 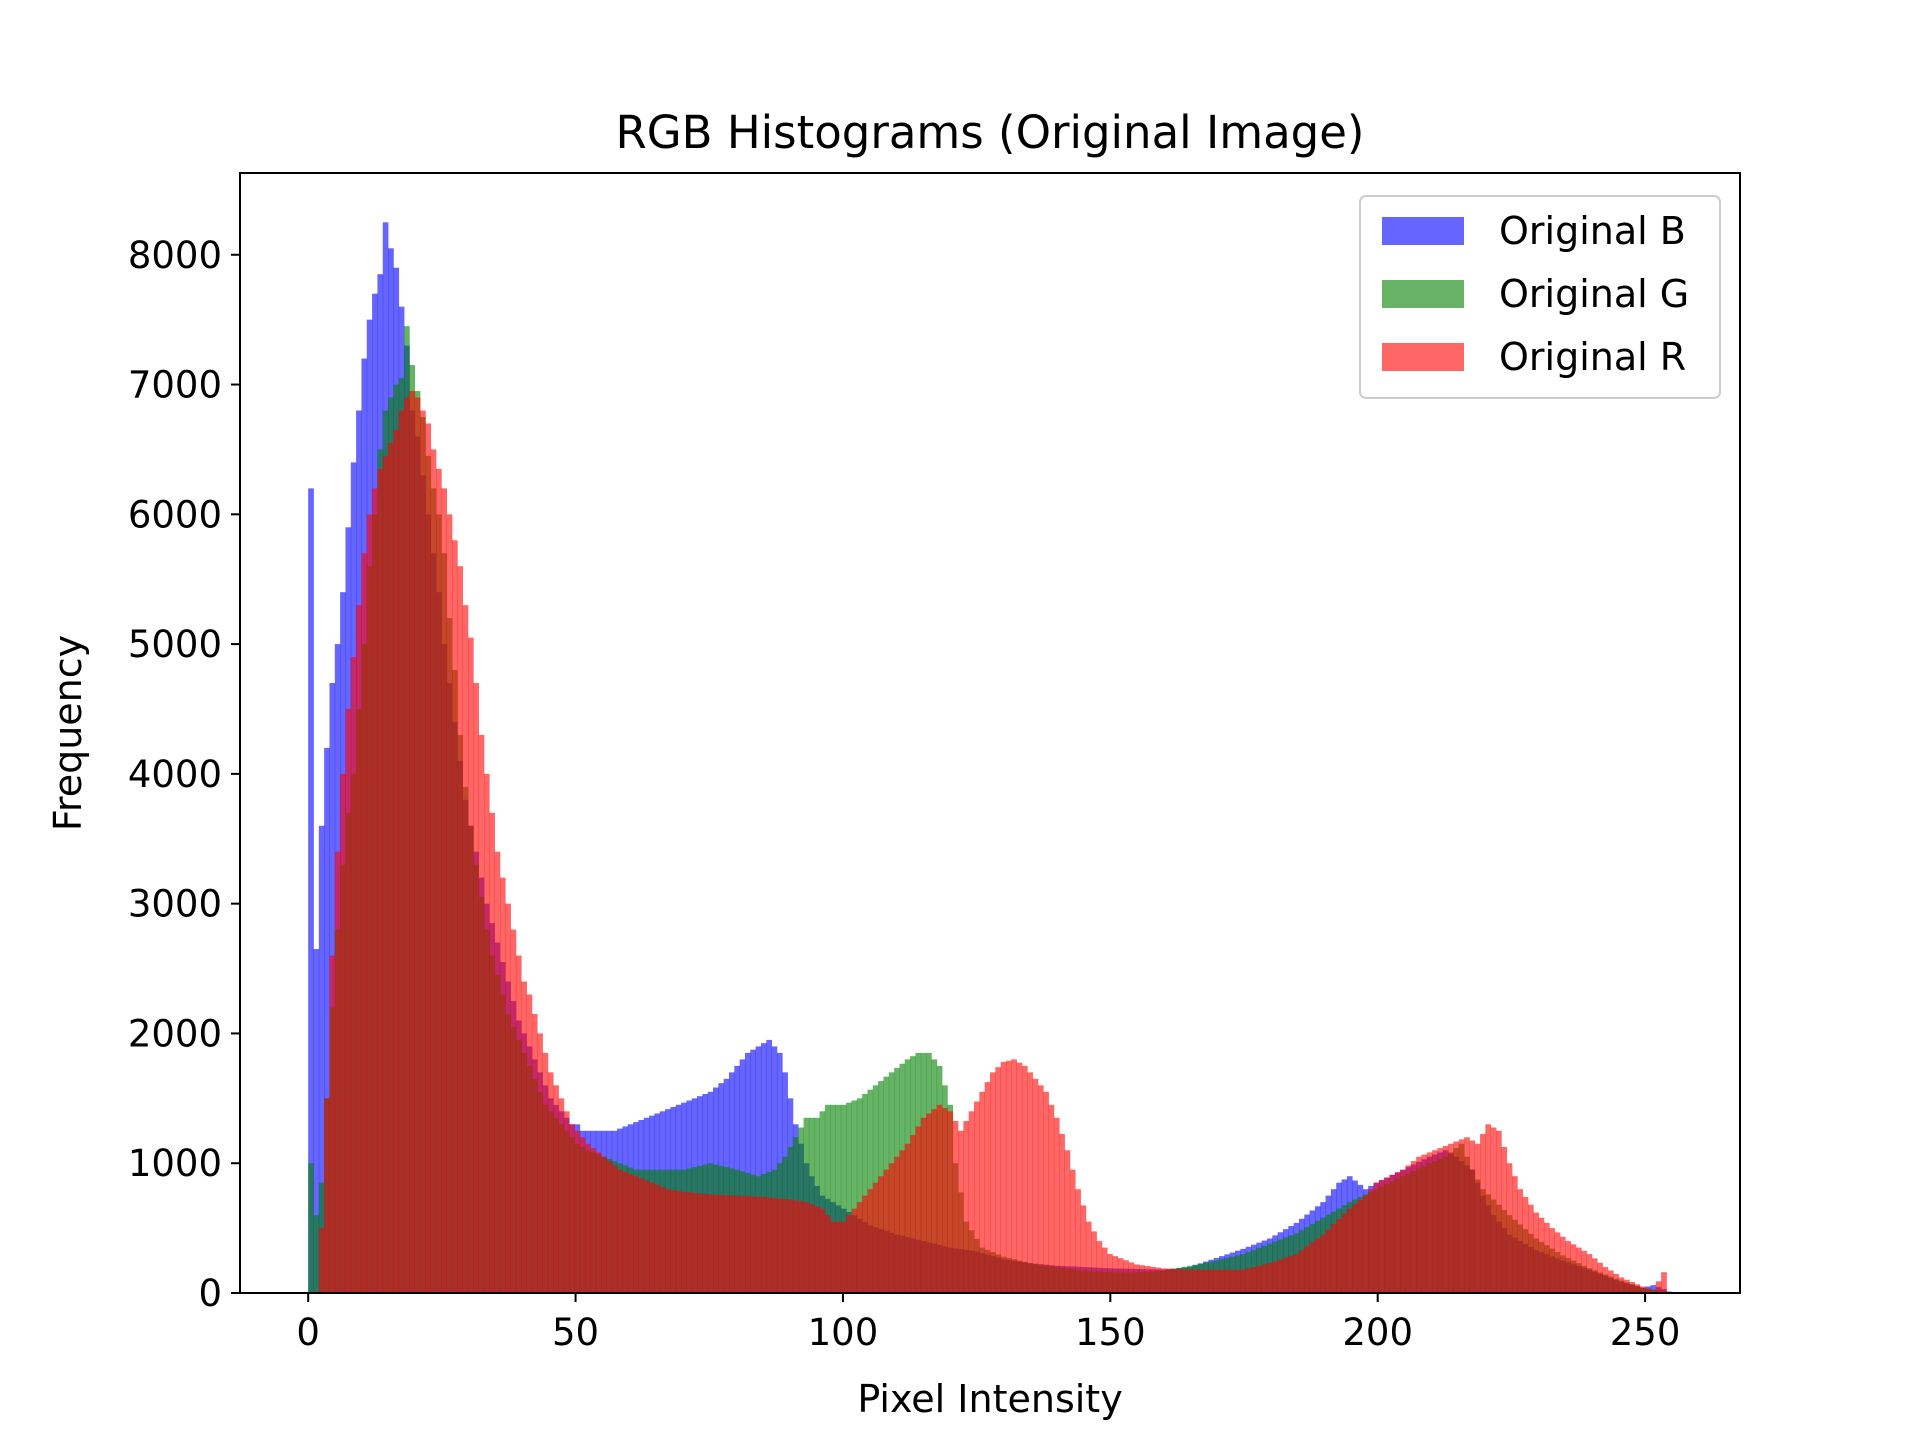 I want to click on x-tick-label: 0, so click(x=308, y=1332).